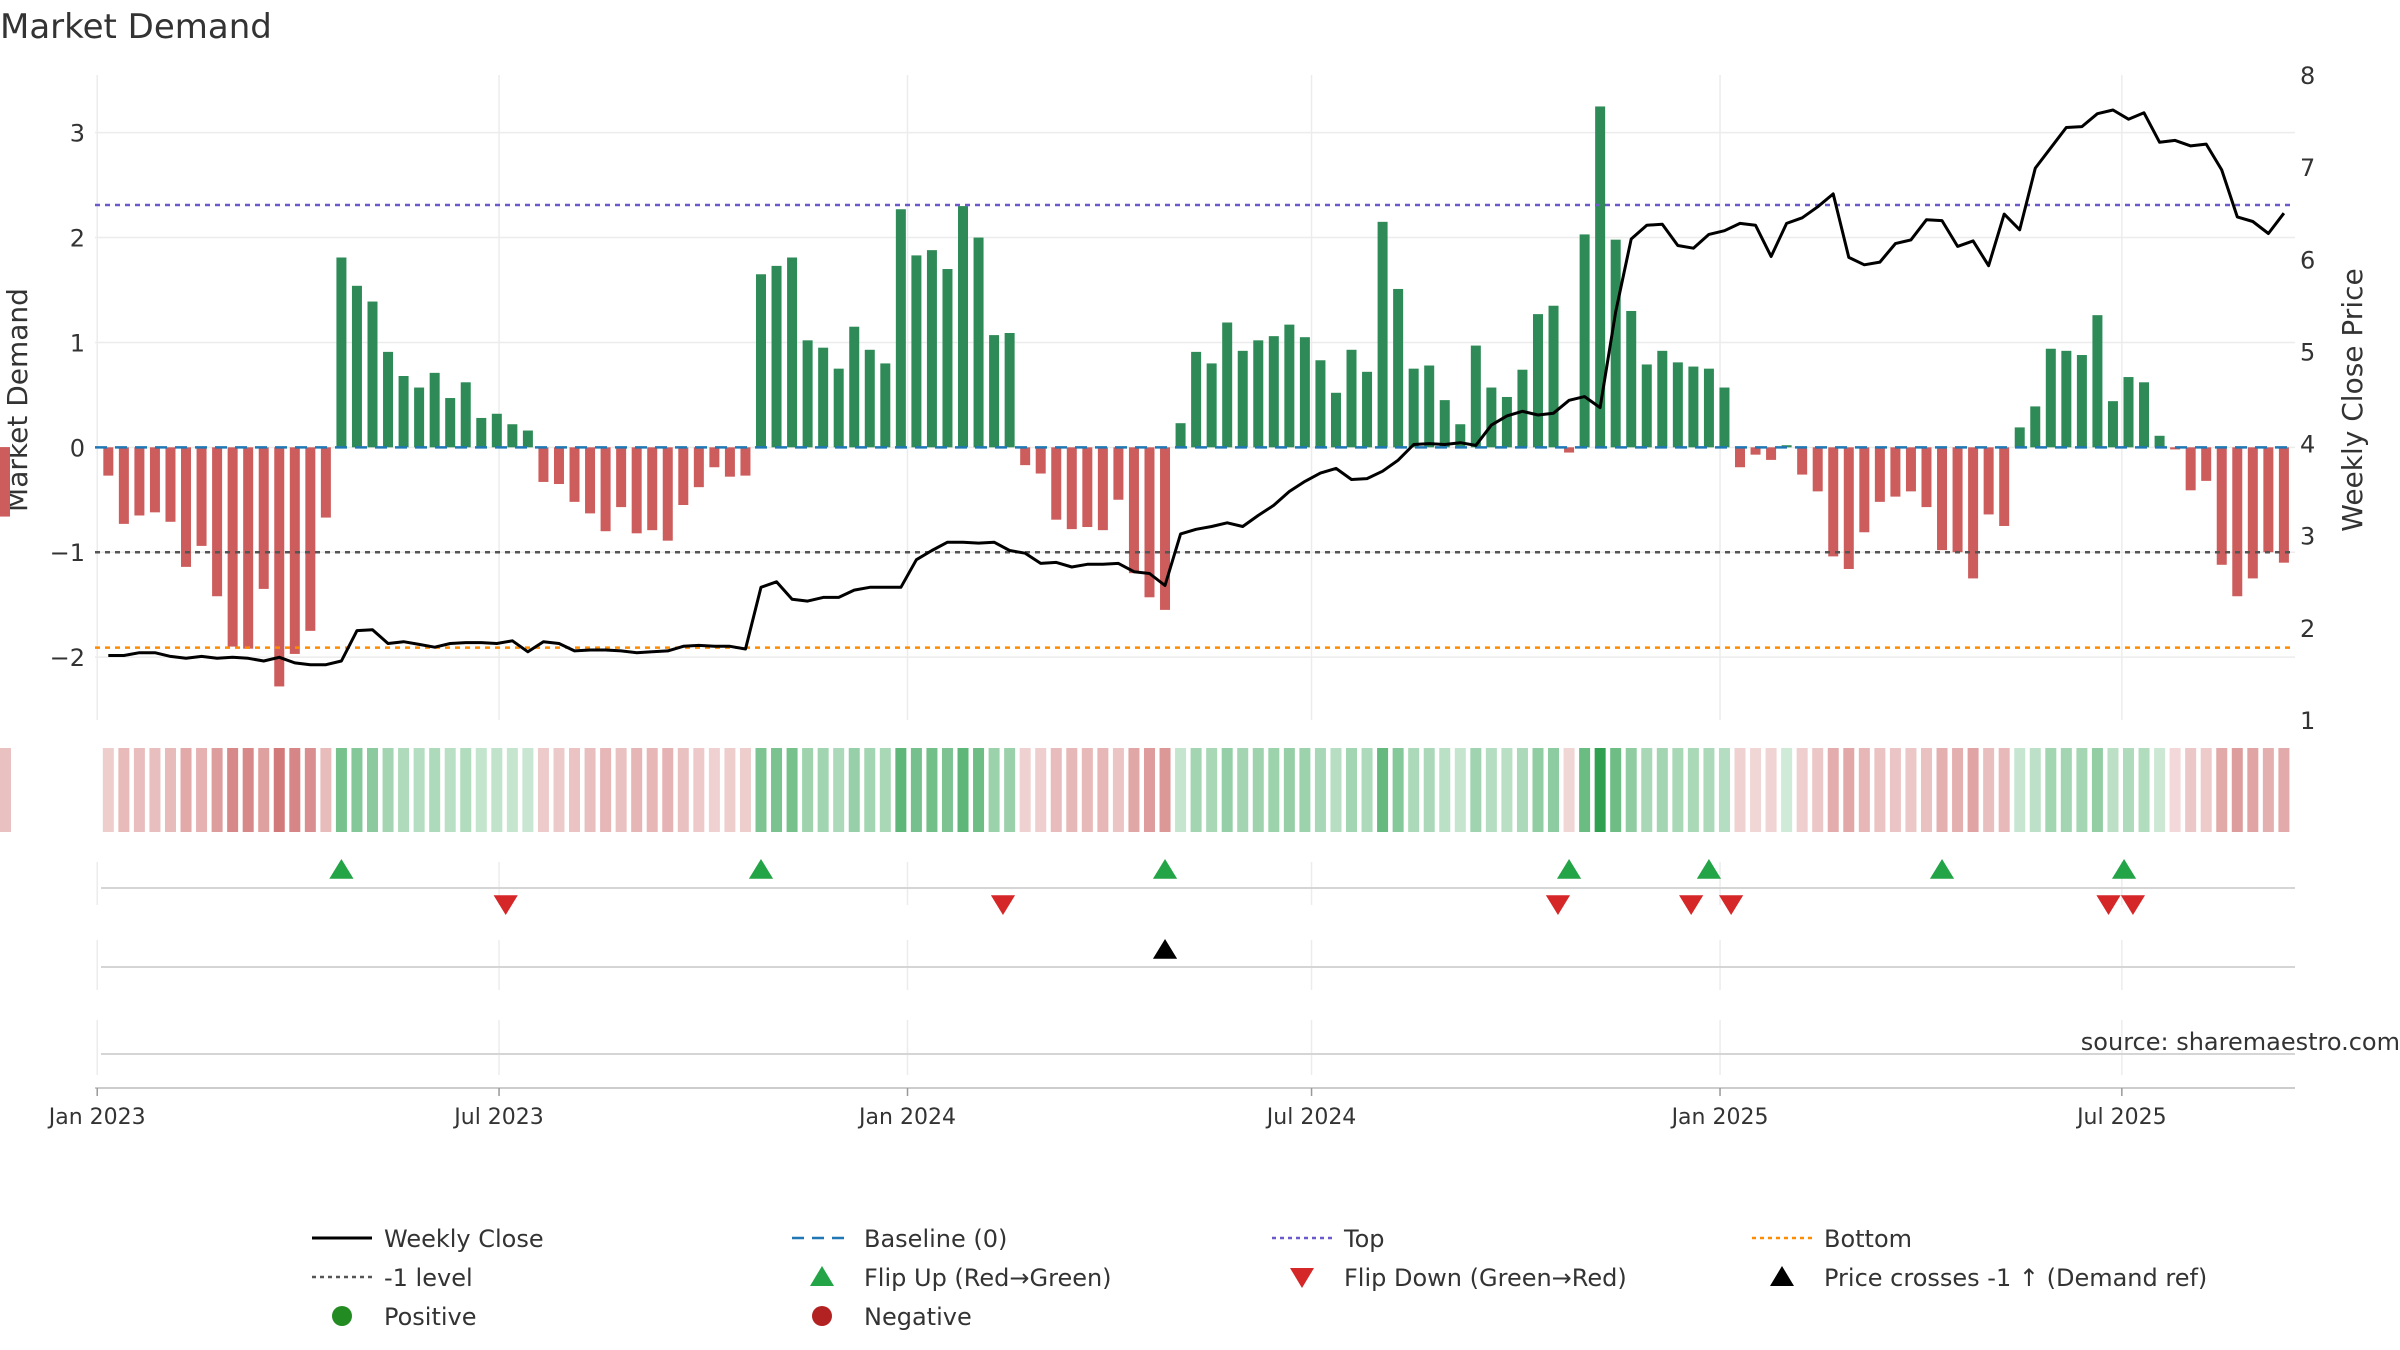  Describe the element at coordinates (2307, 168) in the screenshot. I see `y2-tick-label: 7` at that location.